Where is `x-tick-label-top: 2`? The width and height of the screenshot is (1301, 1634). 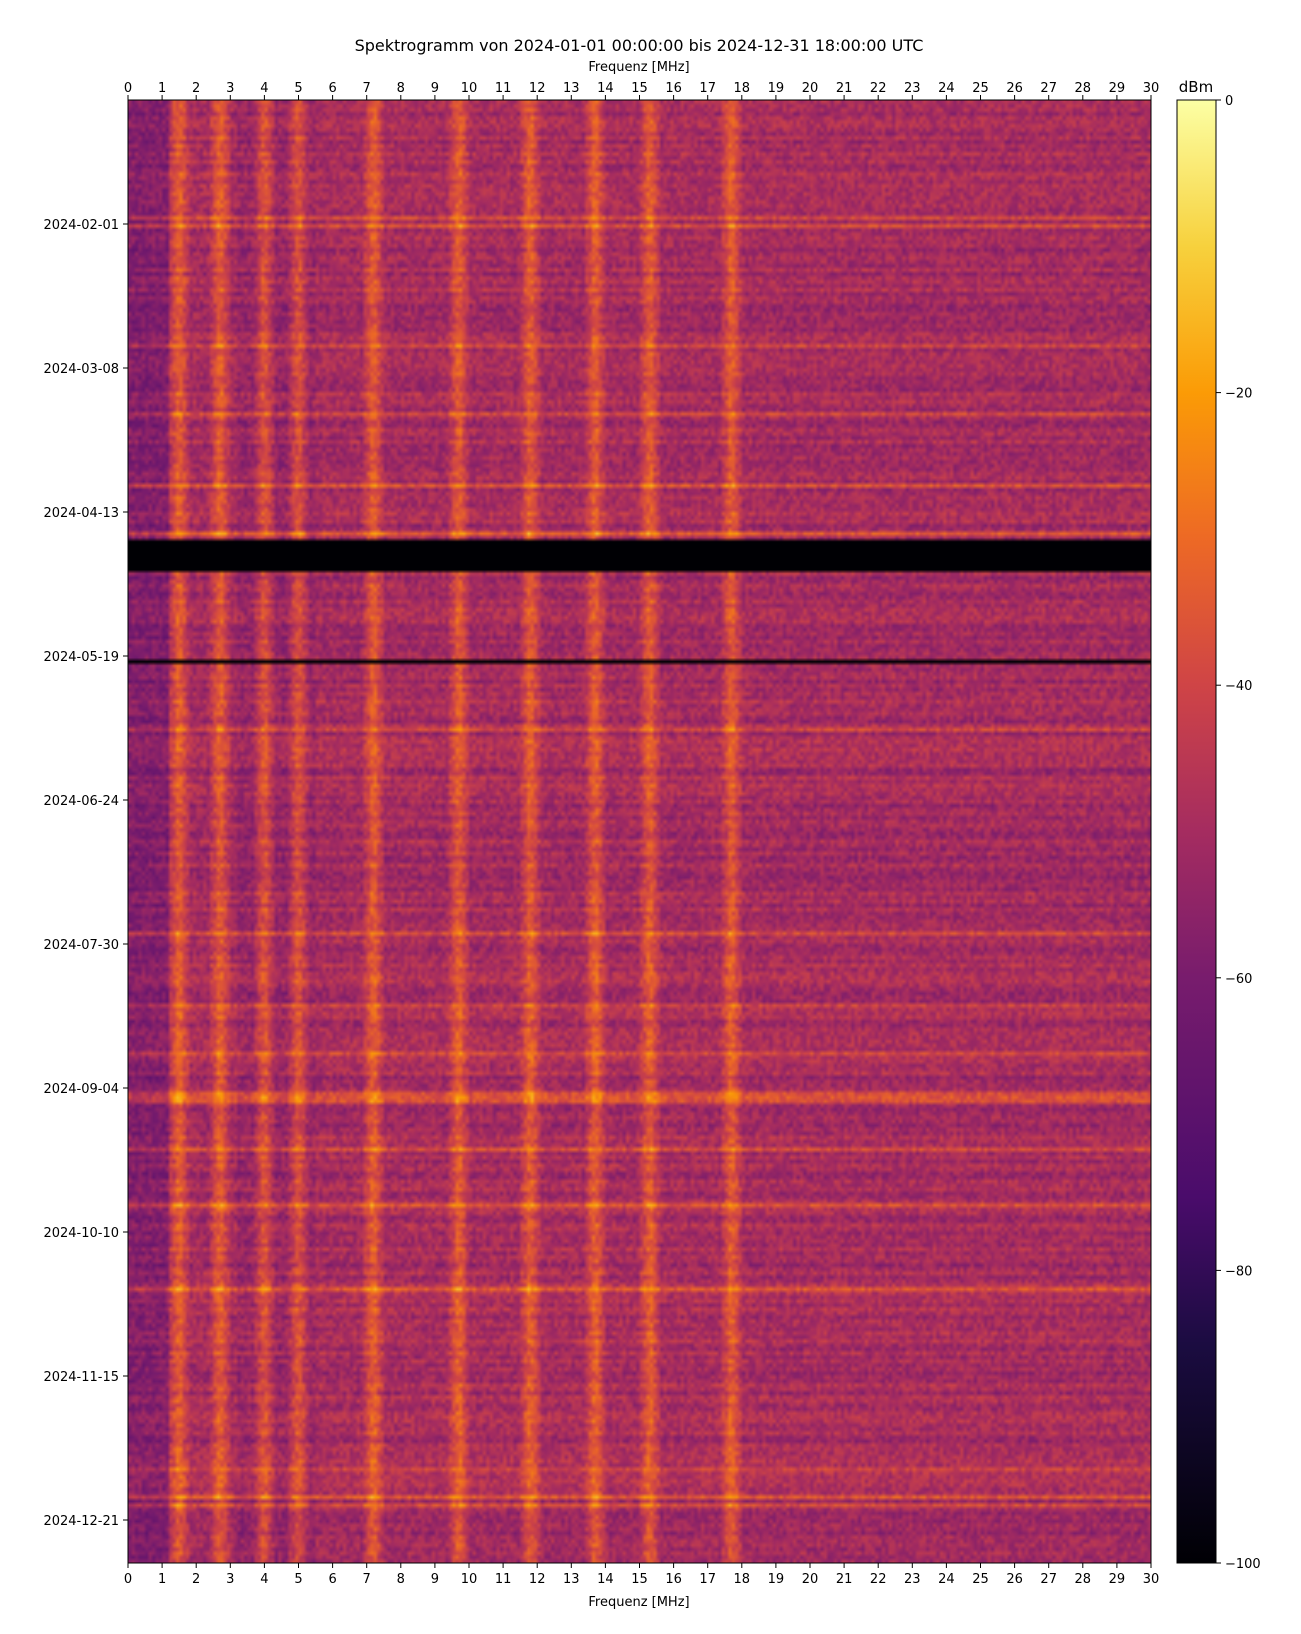 x-tick-label-top: 2 is located at coordinates (196, 88).